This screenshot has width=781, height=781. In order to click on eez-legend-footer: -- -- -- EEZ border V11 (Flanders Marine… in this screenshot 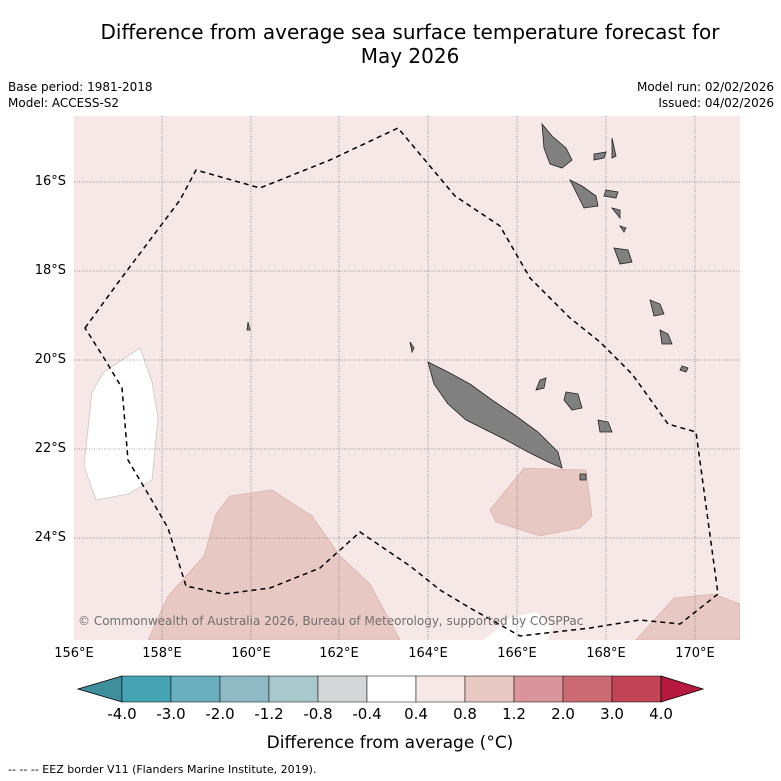, I will do `click(162, 769)`.